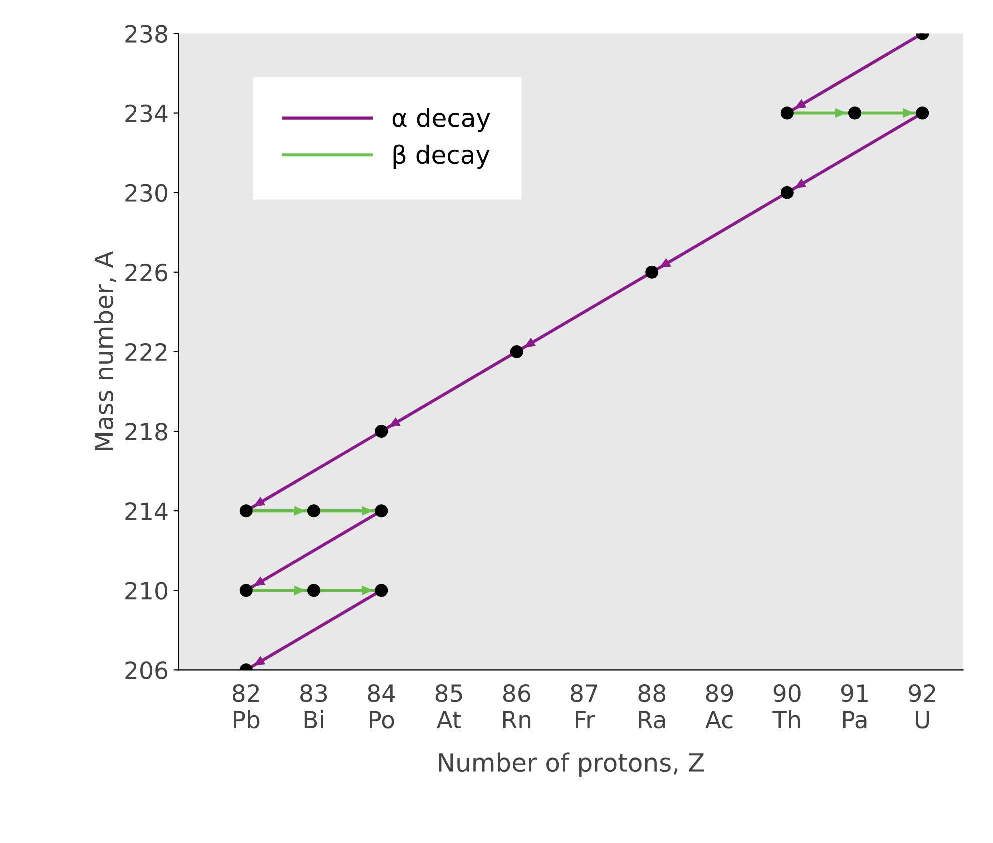  Describe the element at coordinates (720, 706) in the screenshot. I see `x-tick-label: 89 Ac` at that location.